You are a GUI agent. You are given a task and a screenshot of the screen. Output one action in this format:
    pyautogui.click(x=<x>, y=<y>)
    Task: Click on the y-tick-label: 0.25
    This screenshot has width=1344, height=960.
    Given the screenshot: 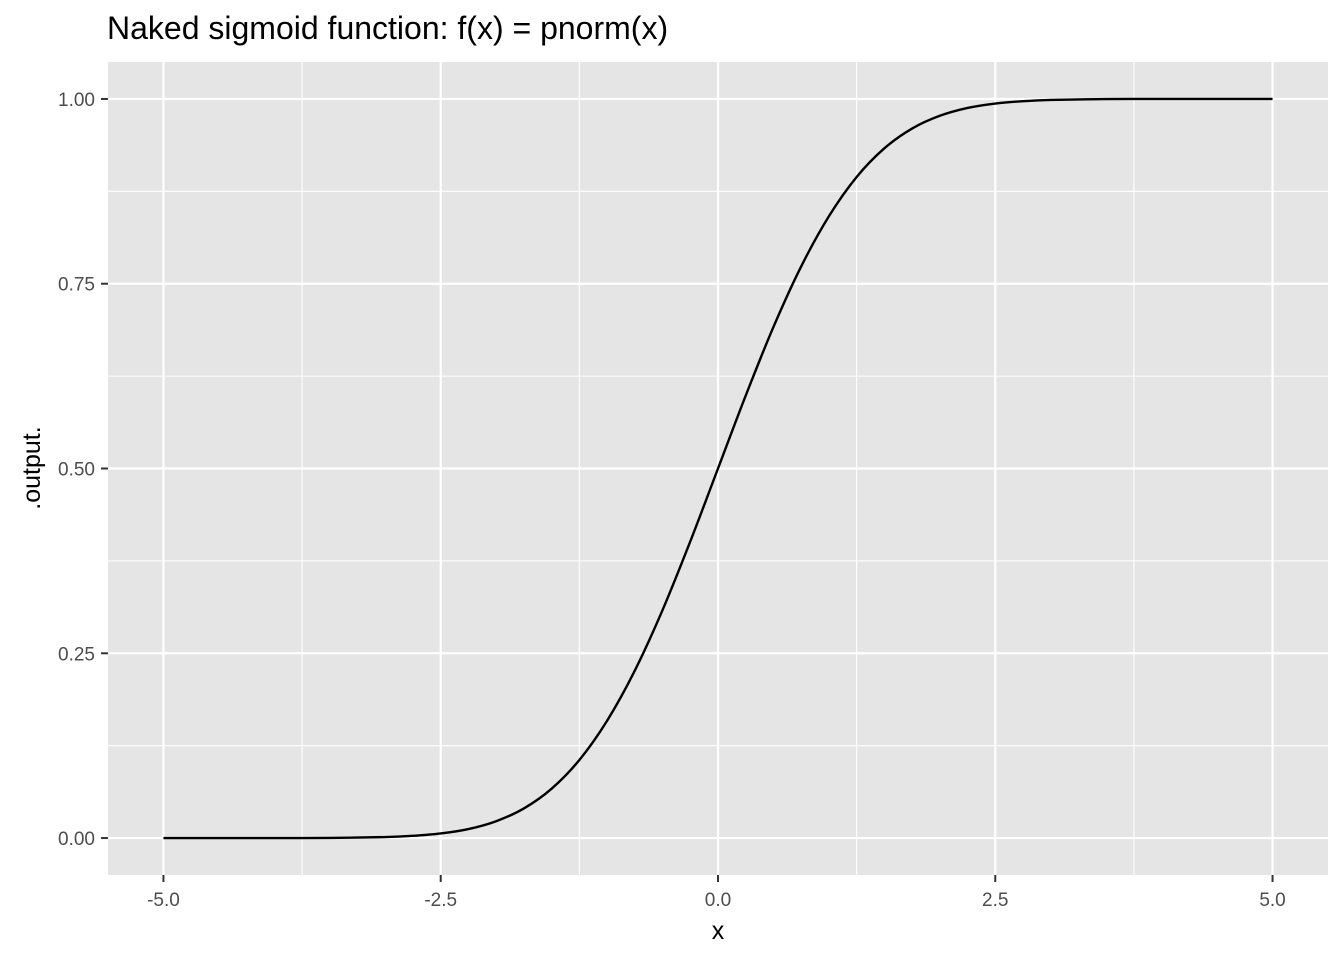 What is the action you would take?
    pyautogui.click(x=76, y=654)
    